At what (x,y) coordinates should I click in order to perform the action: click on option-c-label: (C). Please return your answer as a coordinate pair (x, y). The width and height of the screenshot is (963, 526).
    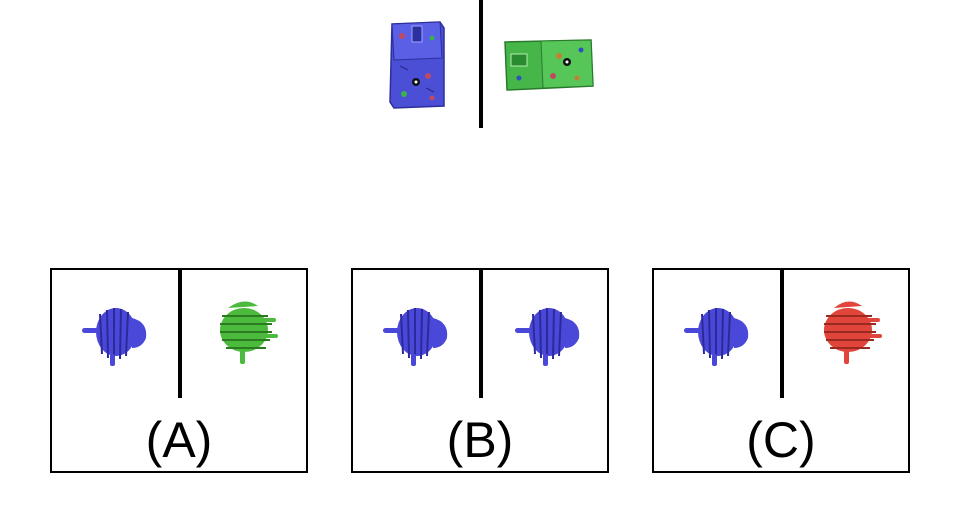
    Looking at the image, I should click on (781, 440).